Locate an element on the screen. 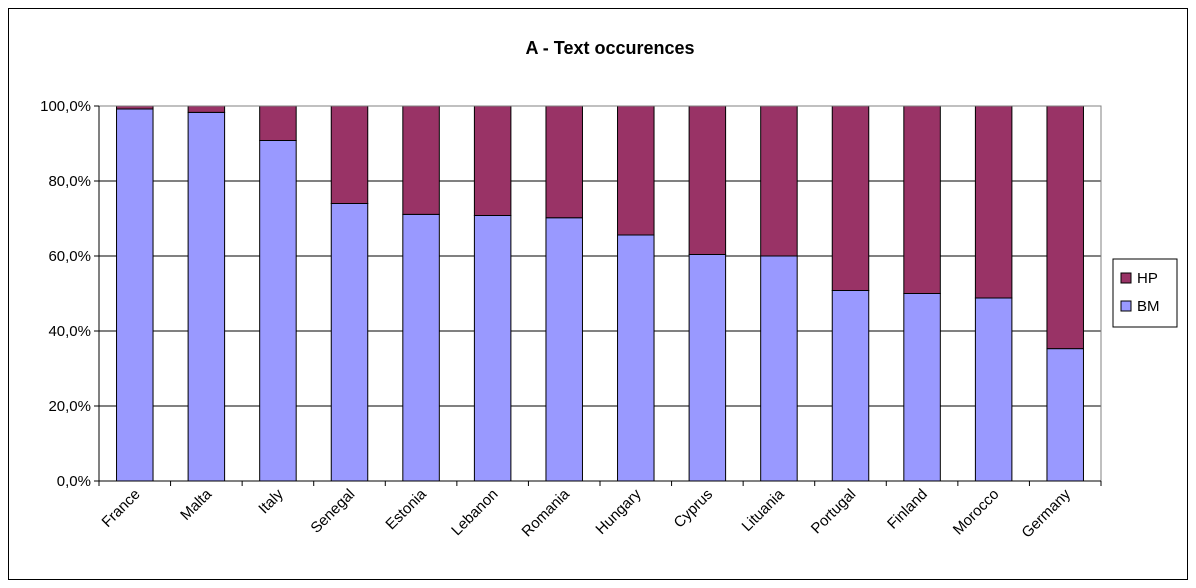 The image size is (1196, 588). x-tick-label: Romania is located at coordinates (546, 512).